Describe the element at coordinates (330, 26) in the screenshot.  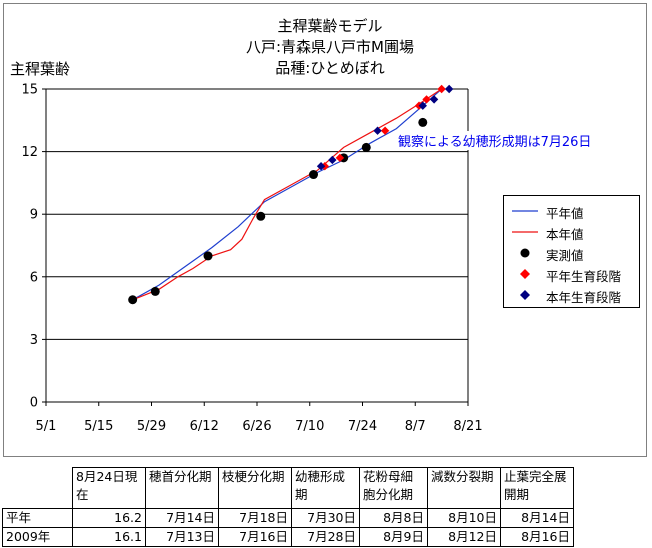
I see `chart-title-line-1: 主稈葉齢モデル` at that location.